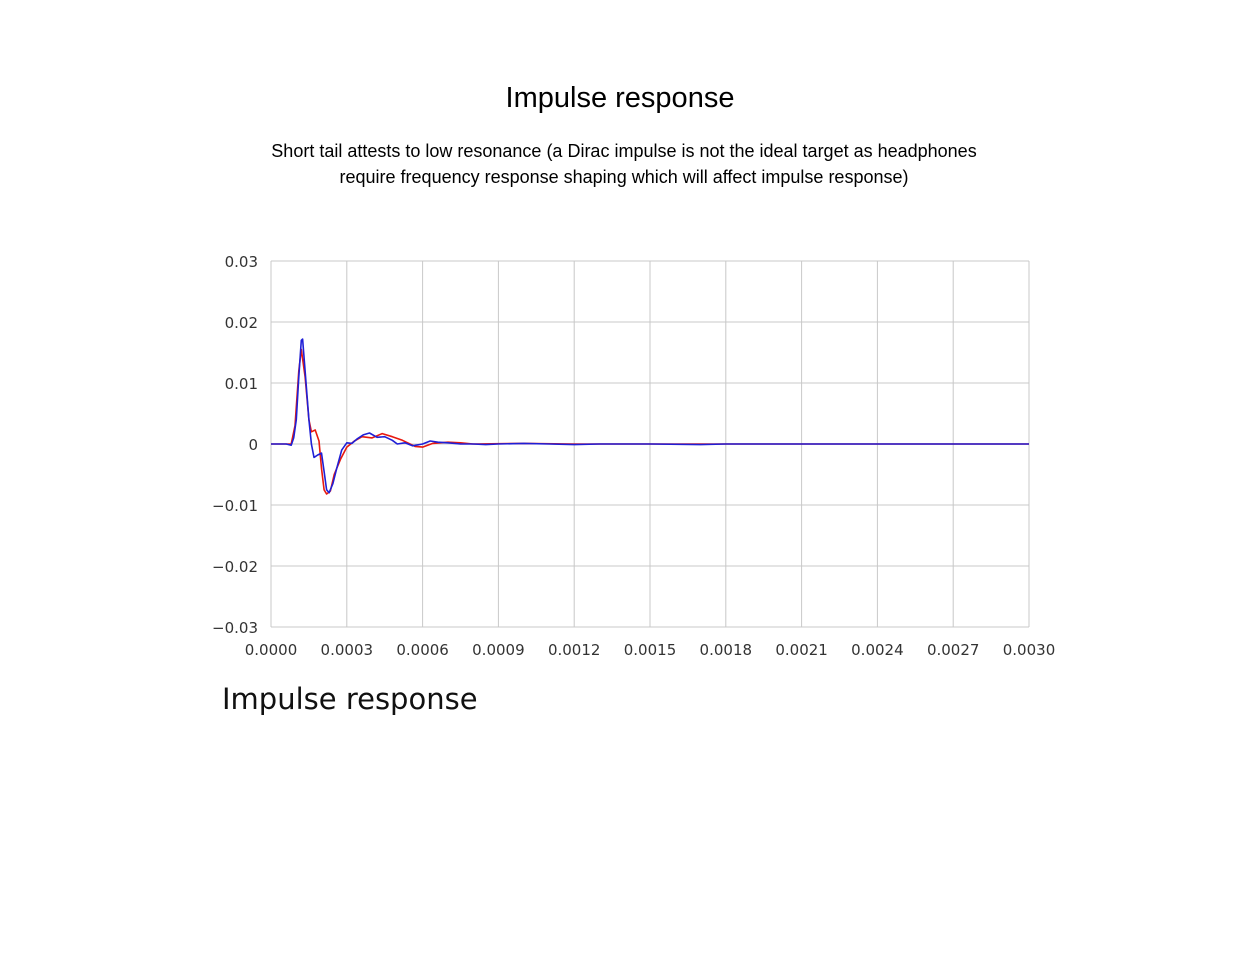 This screenshot has width=1240, height=957. I want to click on x-tick-label: 0.0021, so click(801, 650).